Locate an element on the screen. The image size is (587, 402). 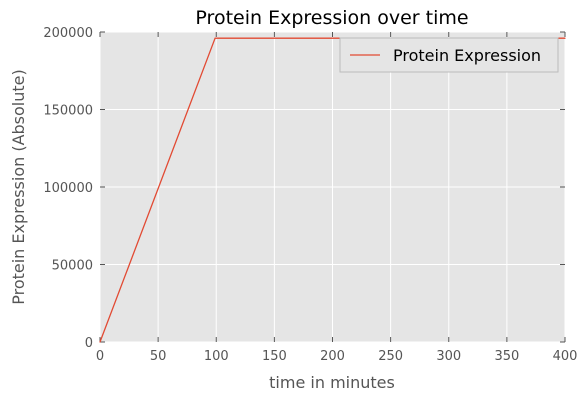
x-tick-label: 200 is located at coordinates (332, 356).